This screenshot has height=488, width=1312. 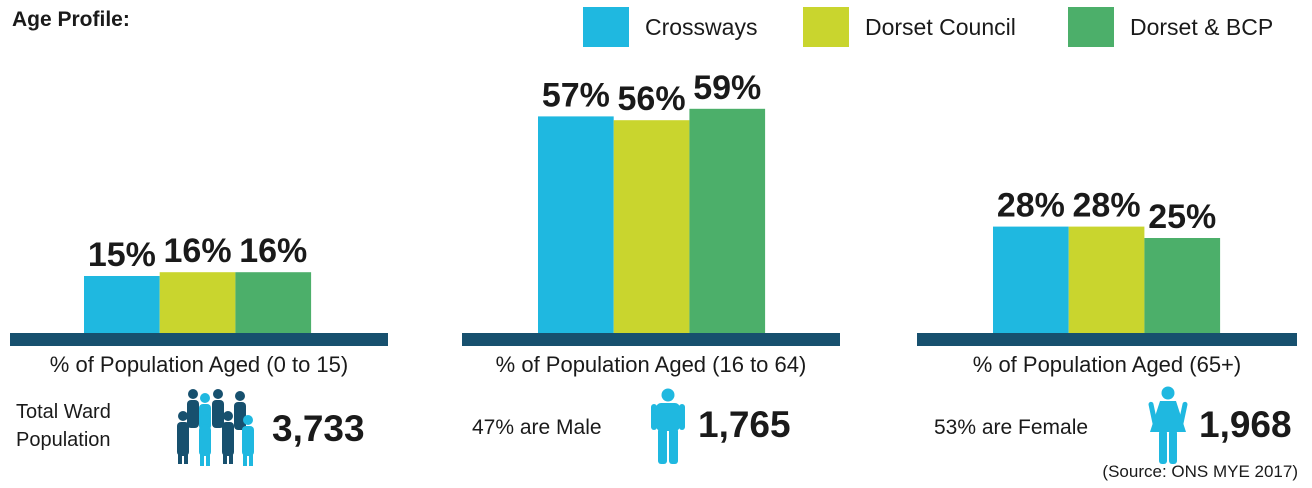 What do you see at coordinates (576, 95) in the screenshot?
I see `data-label-age-16-64-crossways: 57%` at bounding box center [576, 95].